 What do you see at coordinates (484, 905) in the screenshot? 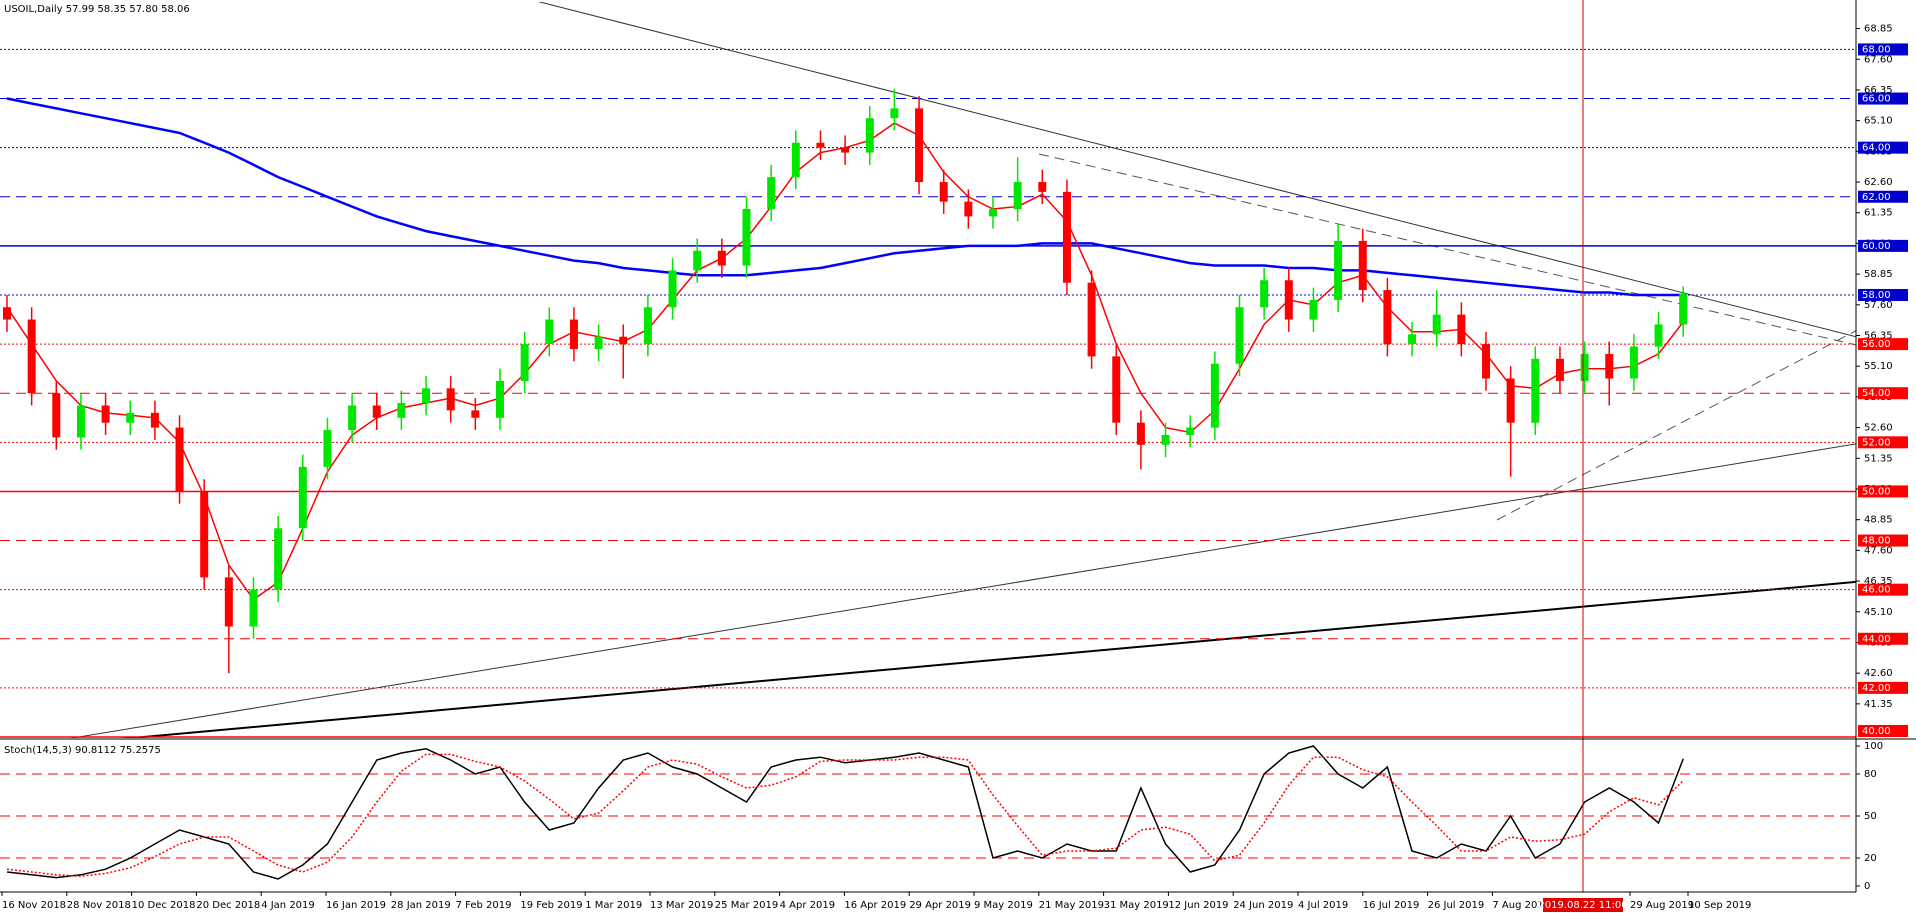
I see `x-tick-label: 7 Feb 2019` at bounding box center [484, 905].